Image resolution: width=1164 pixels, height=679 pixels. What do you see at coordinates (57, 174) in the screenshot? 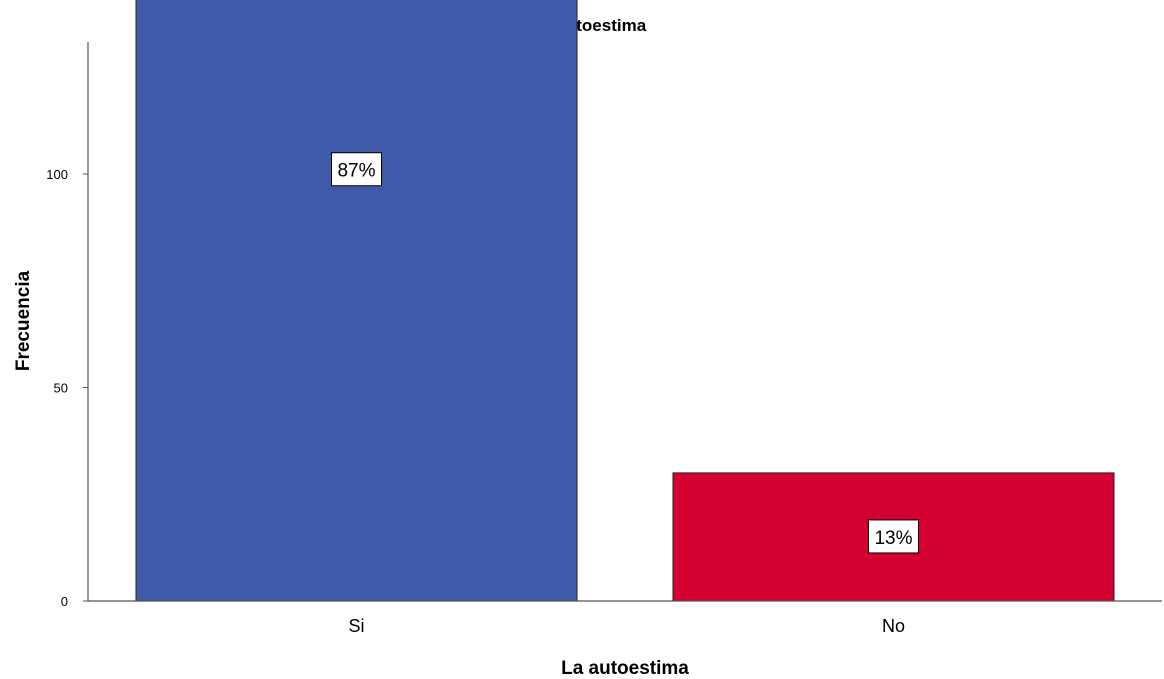
I see `y-tick-label: 100` at bounding box center [57, 174].